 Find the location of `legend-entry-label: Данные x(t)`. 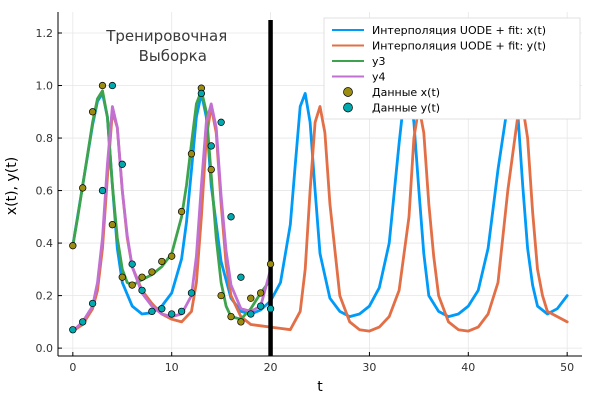

legend-entry-label: Данные x(t) is located at coordinates (406, 92).